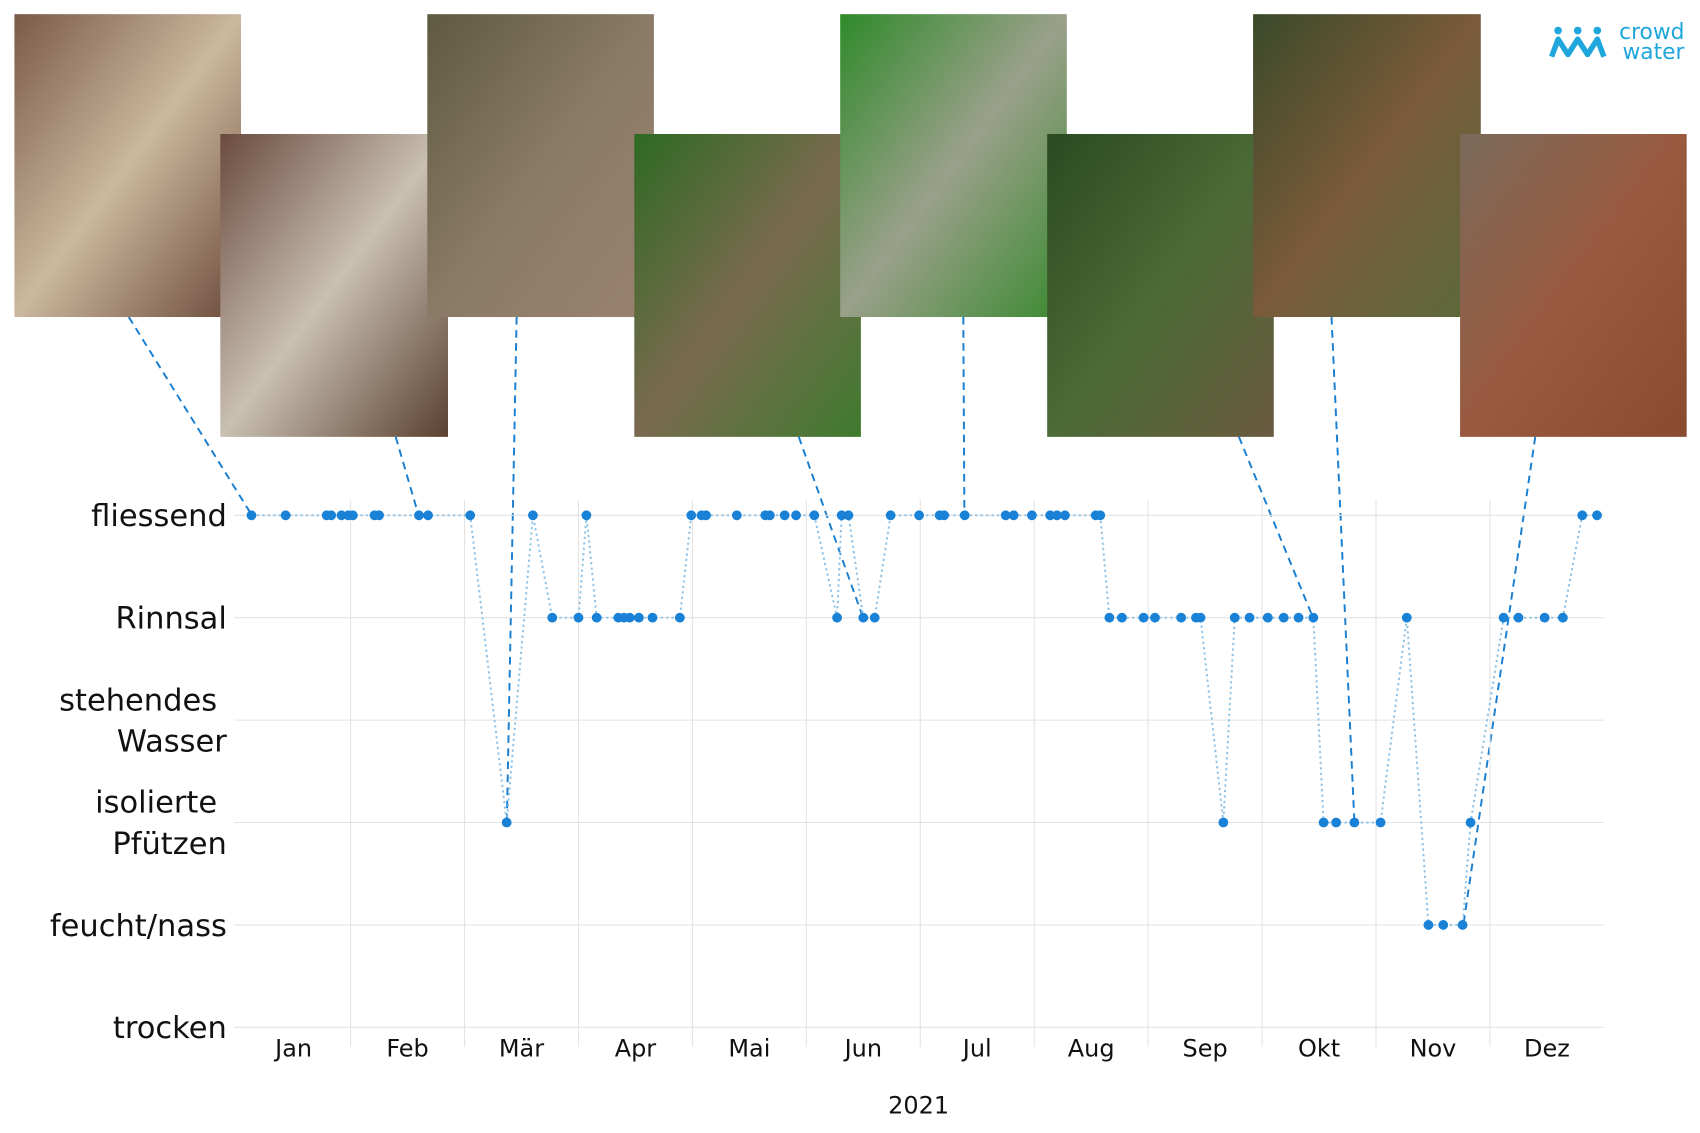 Image resolution: width=1700 pixels, height=1133 pixels. I want to click on x-tick-label: Mär, so click(521, 1049).